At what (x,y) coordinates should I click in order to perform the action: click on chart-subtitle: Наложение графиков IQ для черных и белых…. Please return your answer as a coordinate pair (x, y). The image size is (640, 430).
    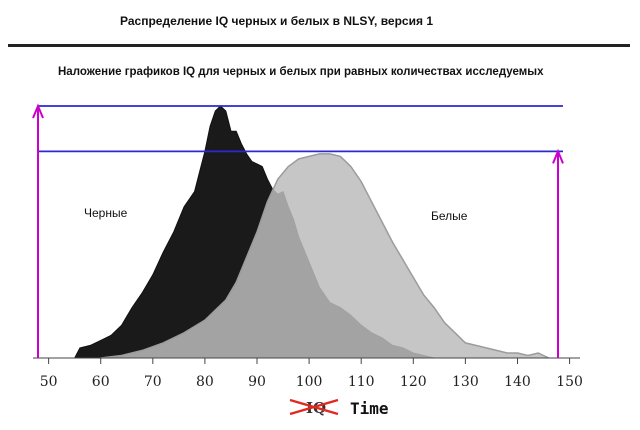
    Looking at the image, I should click on (301, 72).